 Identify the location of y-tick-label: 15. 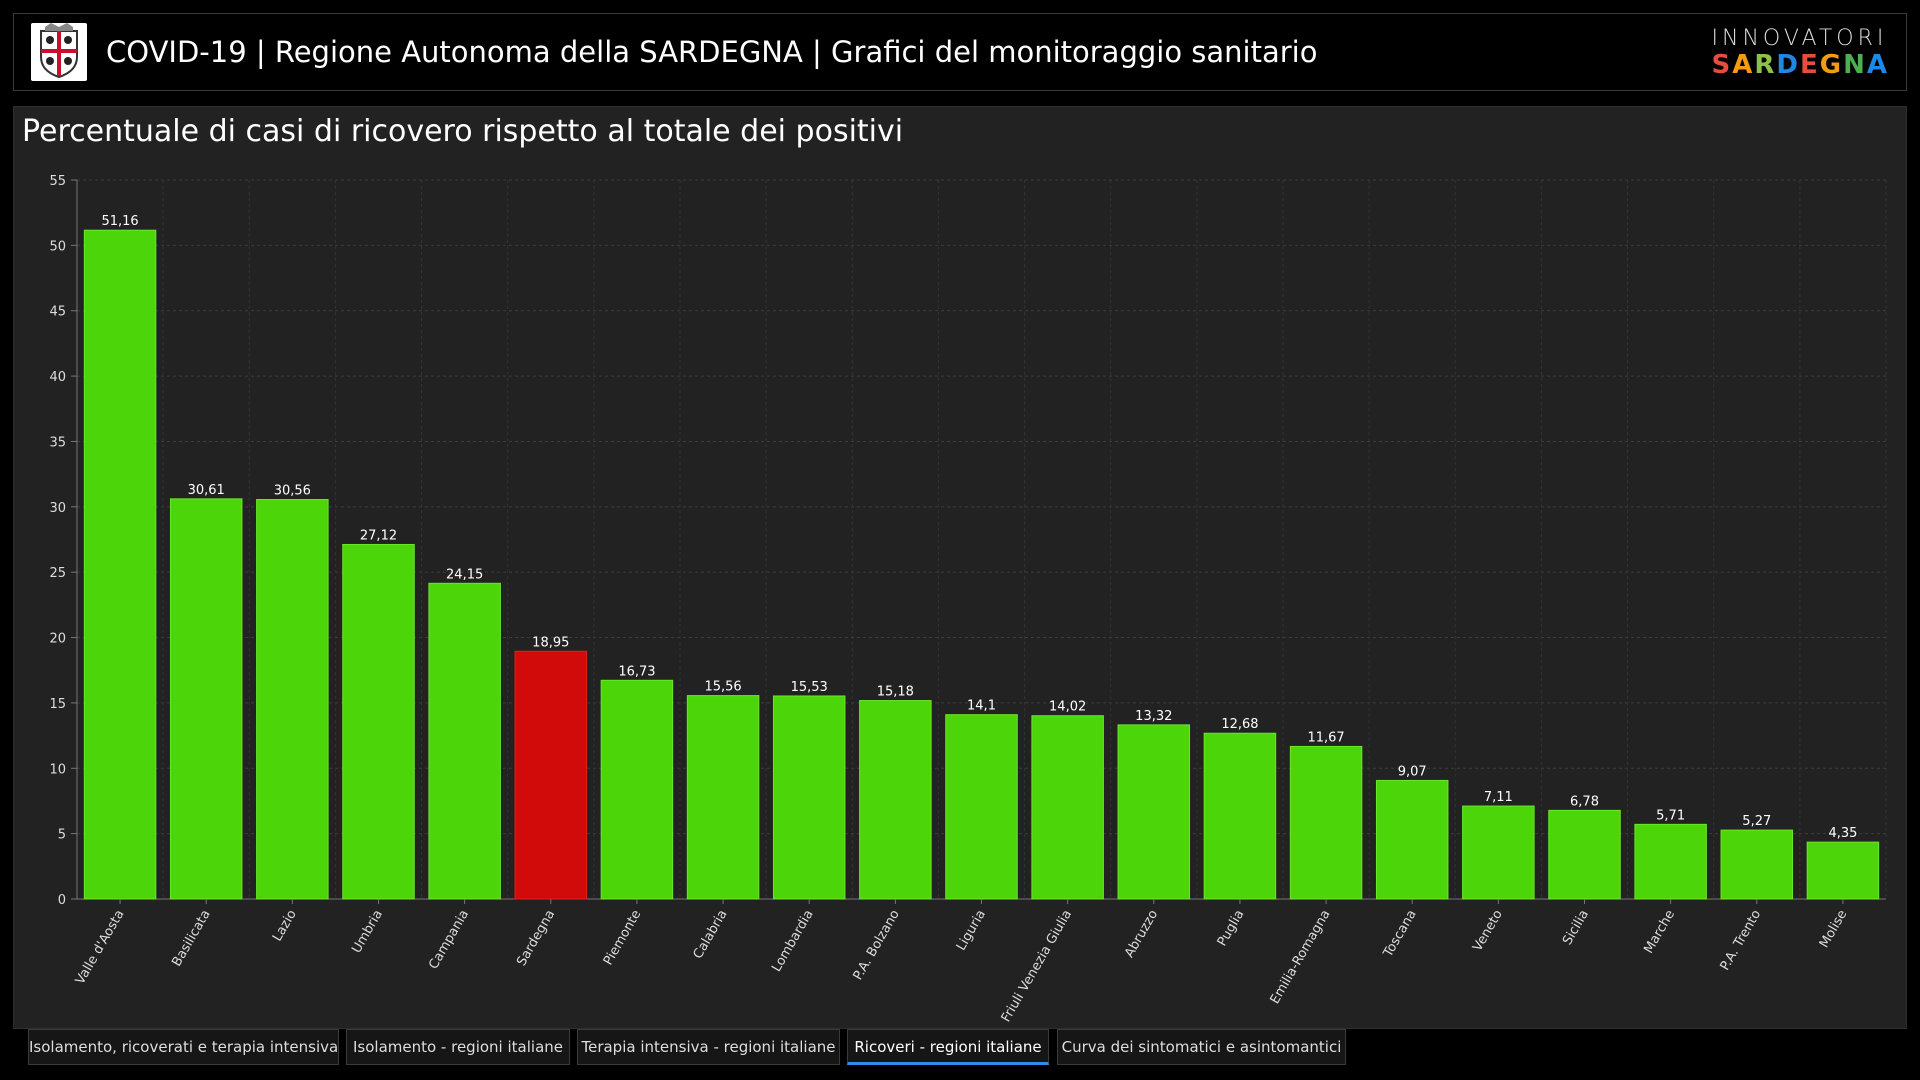
(57, 704).